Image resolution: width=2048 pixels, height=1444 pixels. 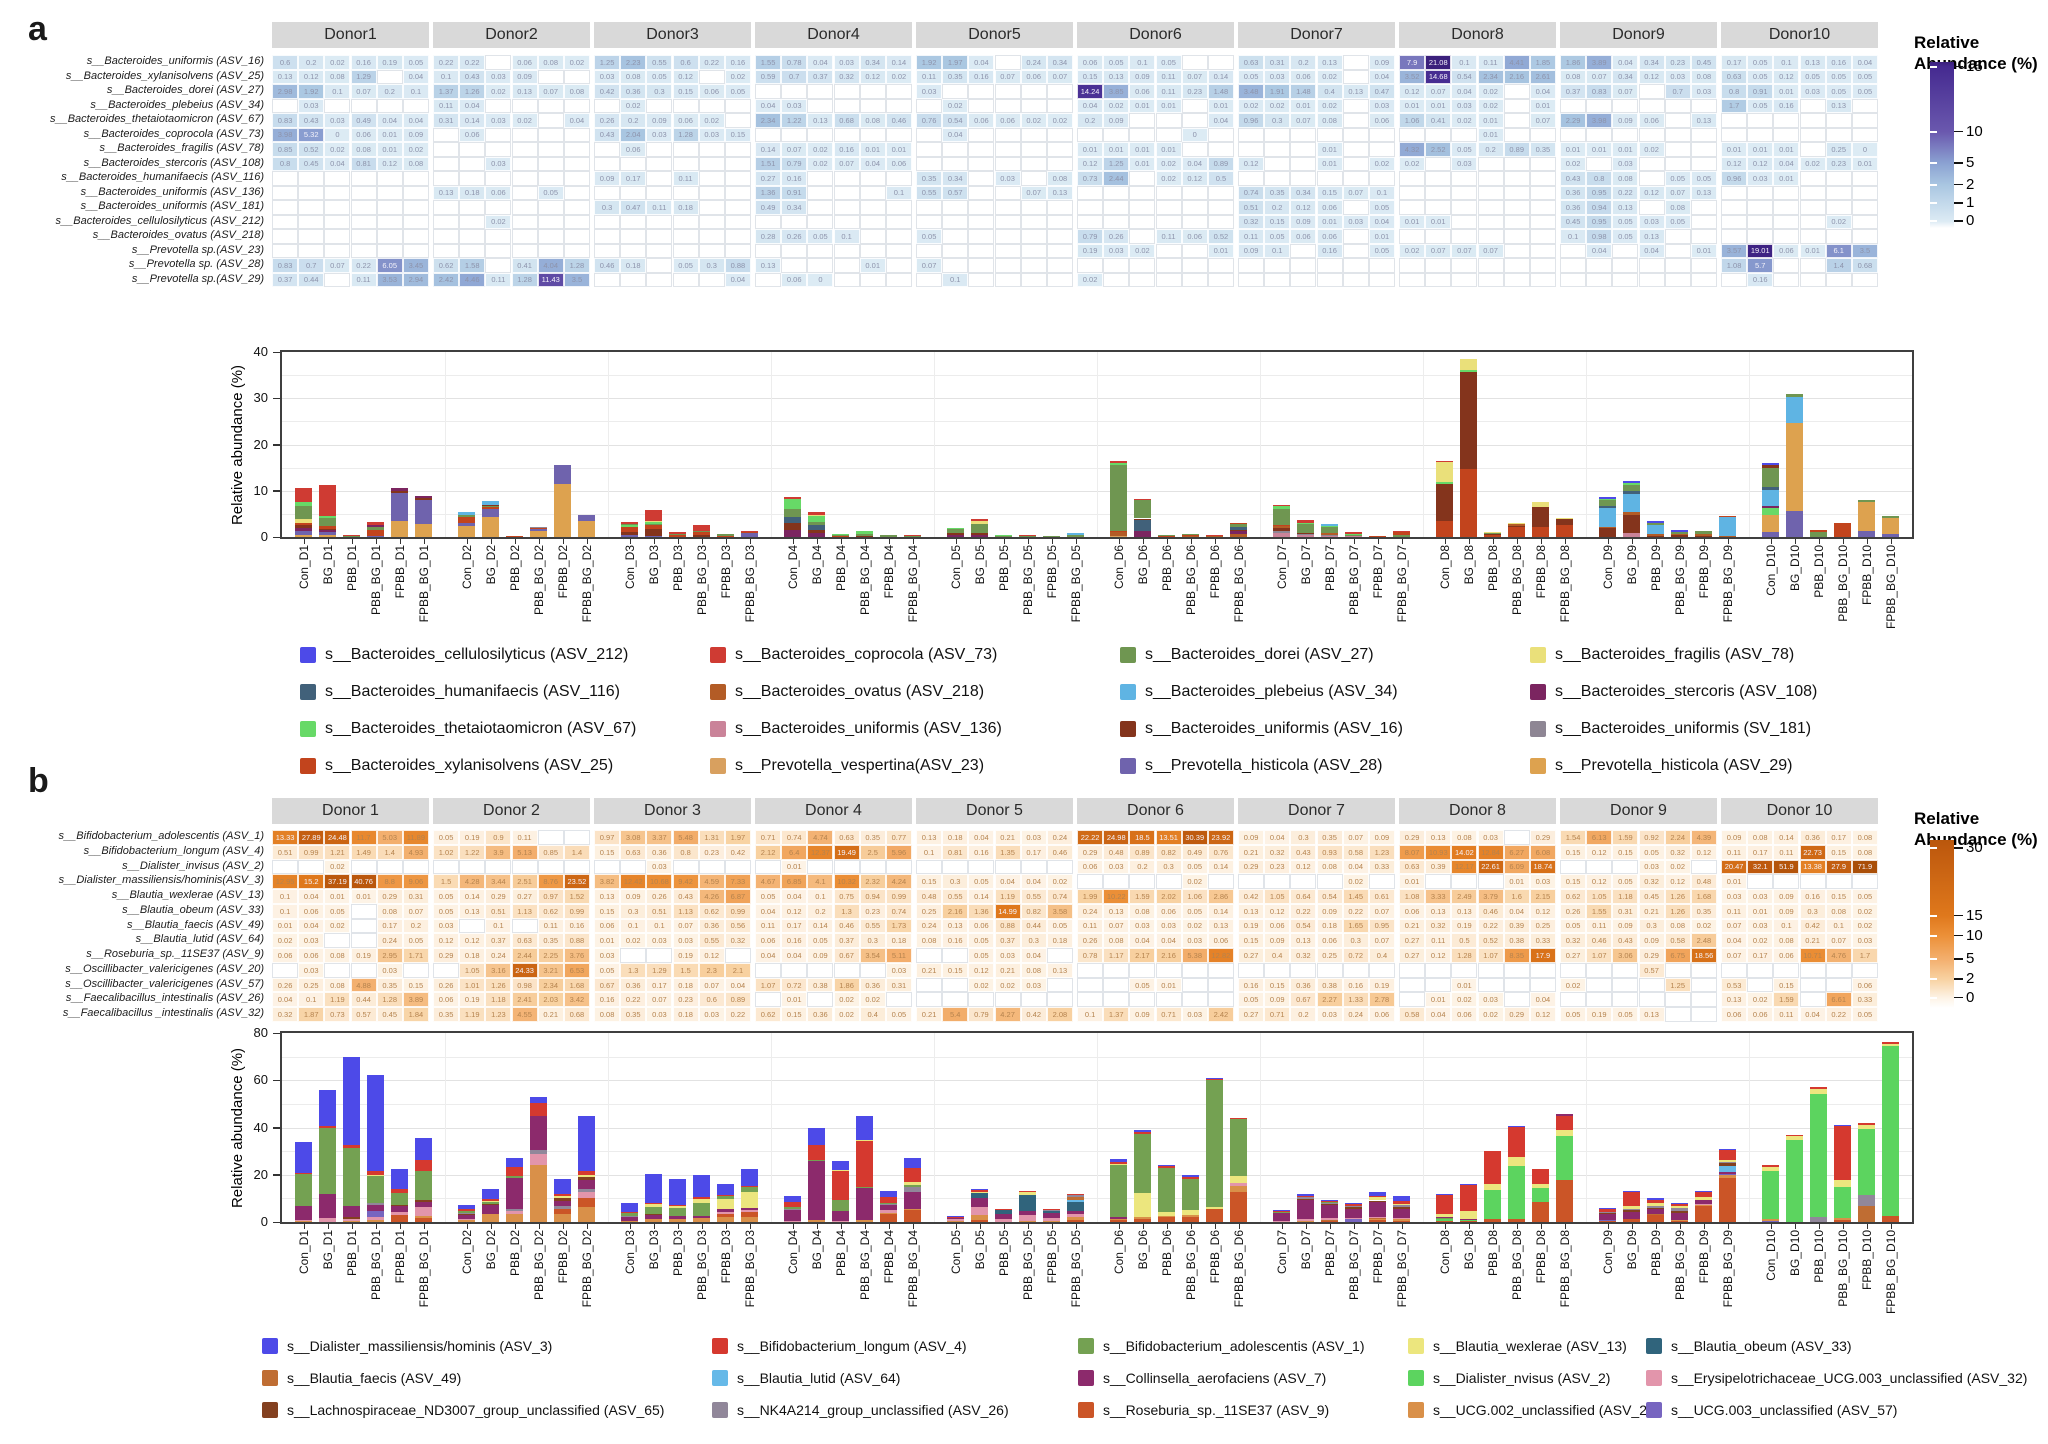 I want to click on heatmap-cell: 3.44, so click(x=498, y=882).